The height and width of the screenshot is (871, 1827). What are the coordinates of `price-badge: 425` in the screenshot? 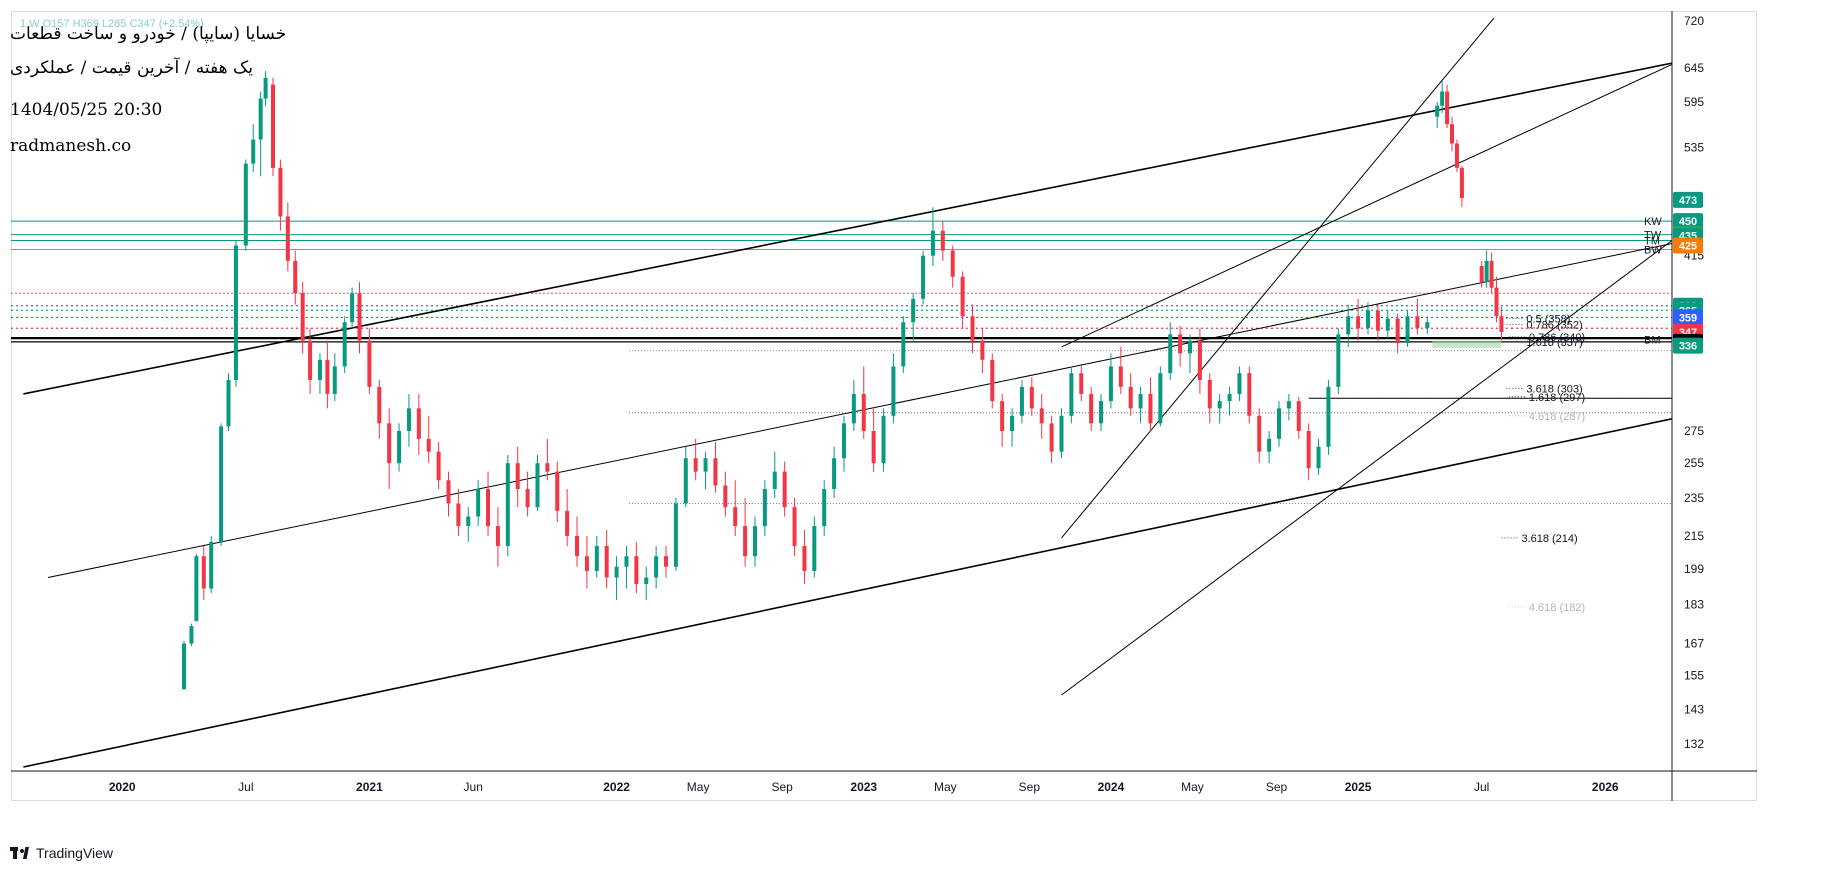 It's located at (1688, 245).